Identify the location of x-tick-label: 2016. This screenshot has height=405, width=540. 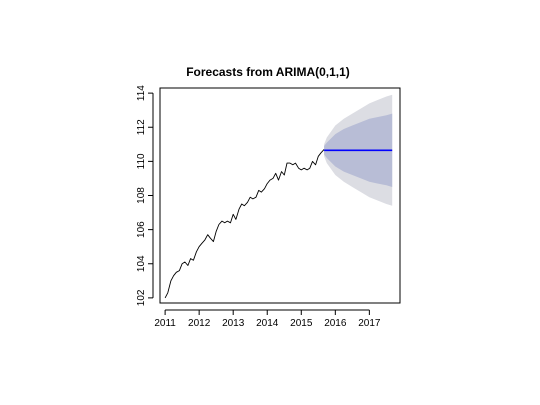
(335, 323).